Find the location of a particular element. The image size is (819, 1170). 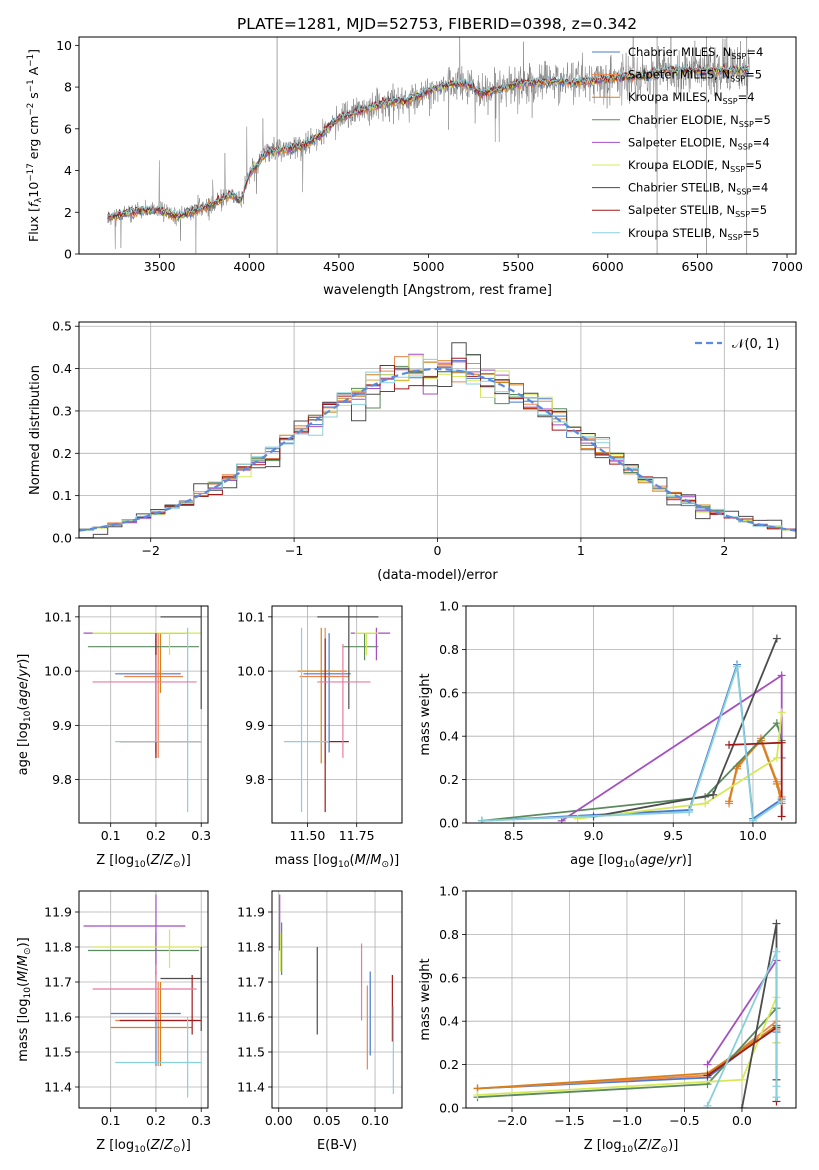

x-tick-label: 6500 is located at coordinates (698, 266).